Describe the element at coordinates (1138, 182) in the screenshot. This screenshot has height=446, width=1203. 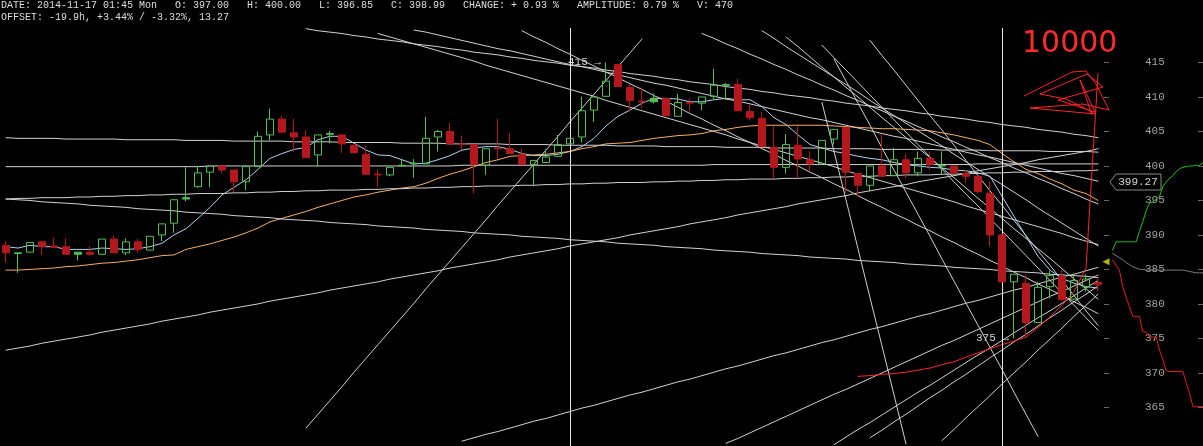
I see `annotation: 399.27` at that location.